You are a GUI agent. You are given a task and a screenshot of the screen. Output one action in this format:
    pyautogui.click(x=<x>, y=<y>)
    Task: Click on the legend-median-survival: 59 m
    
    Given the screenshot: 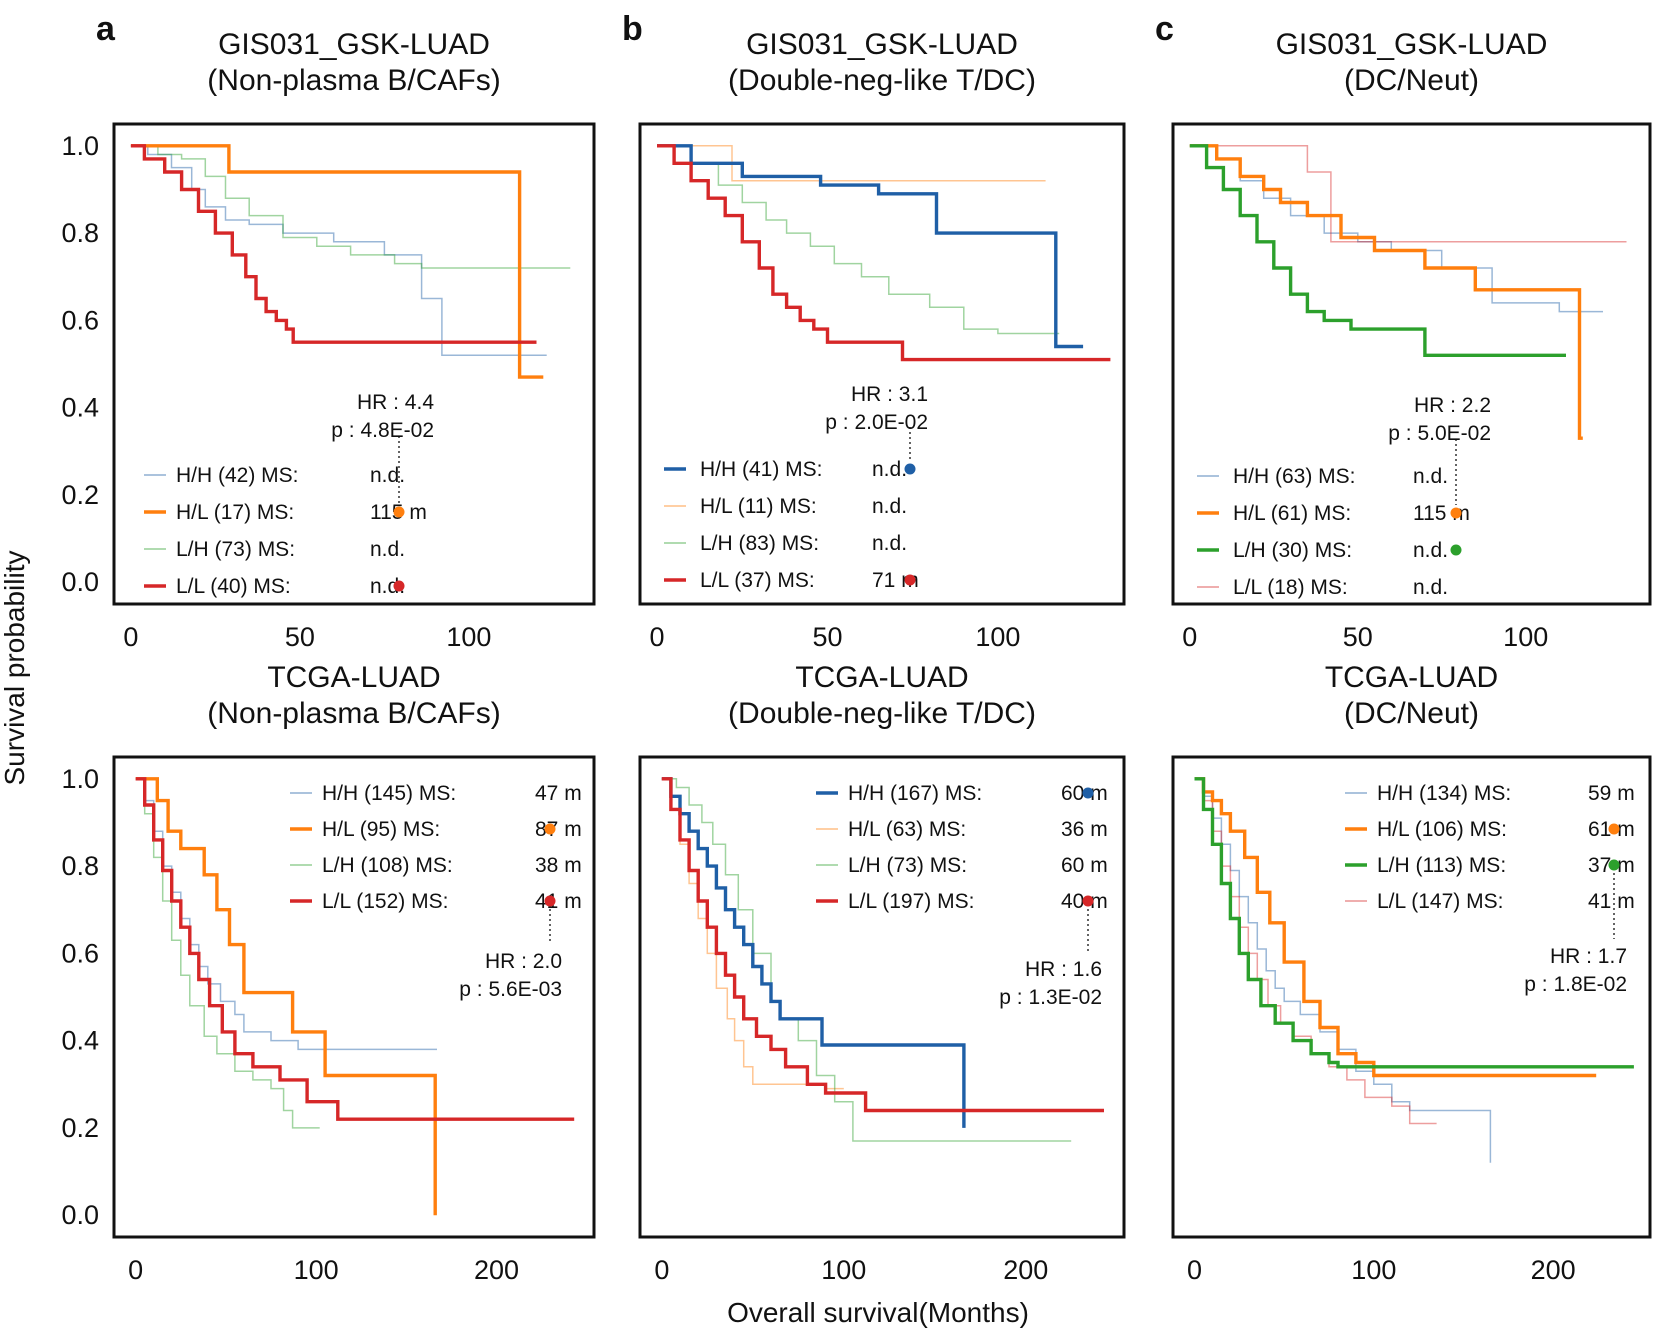 What is the action you would take?
    pyautogui.click(x=1611, y=793)
    